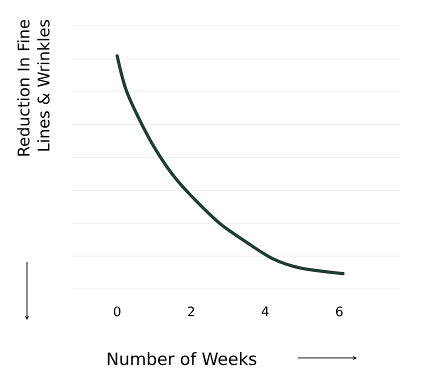 Image resolution: width=426 pixels, height=388 pixels. I want to click on y-axis-title: Reduction In Fine Lines & Wrinkles, so click(33, 88).